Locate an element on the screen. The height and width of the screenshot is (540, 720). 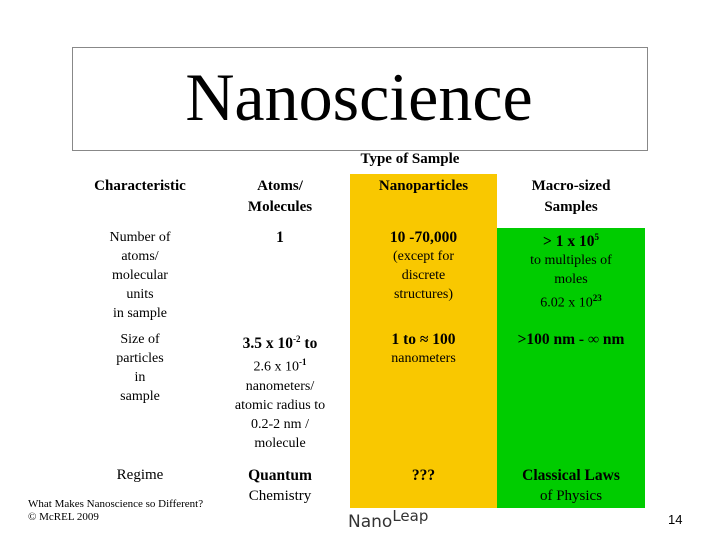
table-cell: Regime is located at coordinates (140, 475).